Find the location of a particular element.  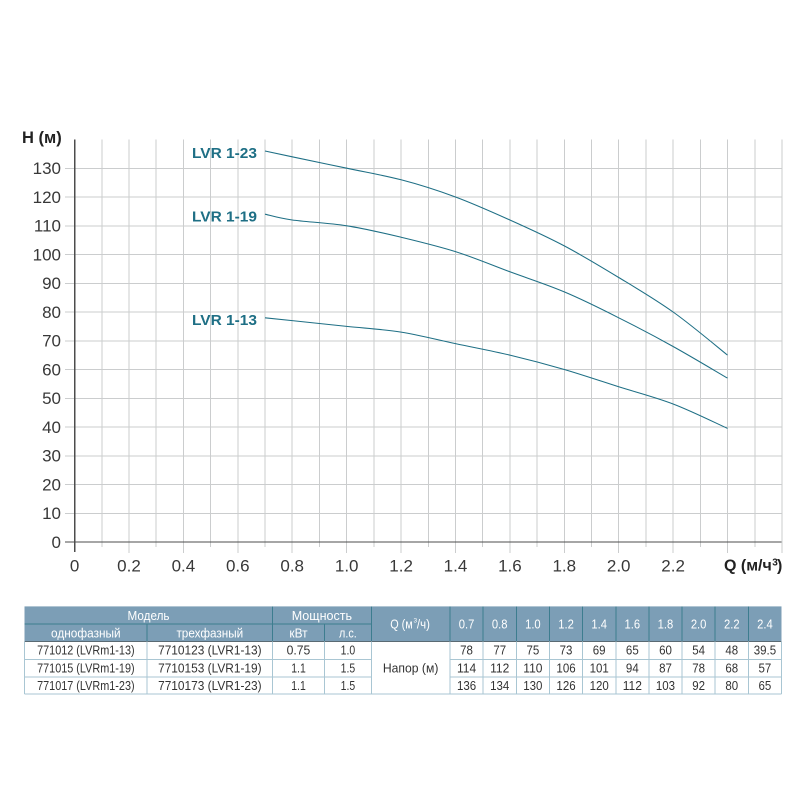

svg-text: LVR 1-19 is located at coordinates (224, 216).